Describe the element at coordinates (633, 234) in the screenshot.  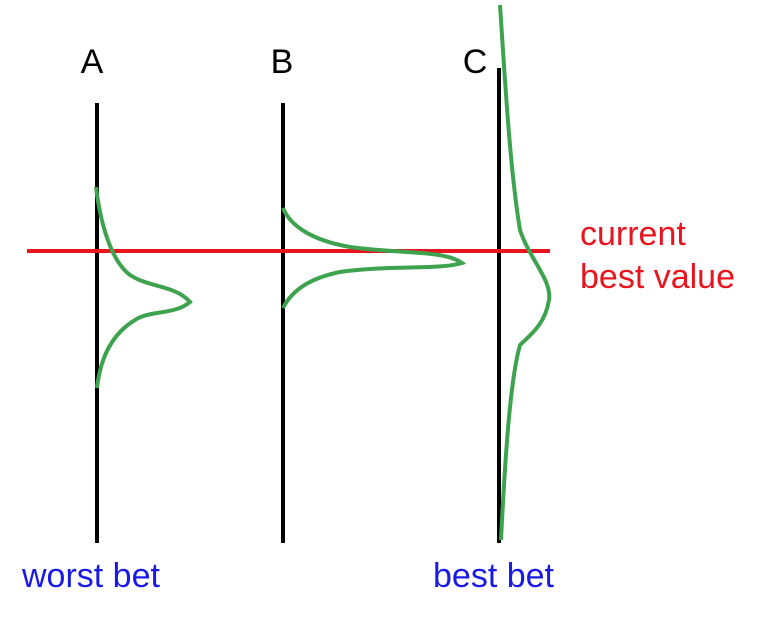
I see `line-label: current` at that location.